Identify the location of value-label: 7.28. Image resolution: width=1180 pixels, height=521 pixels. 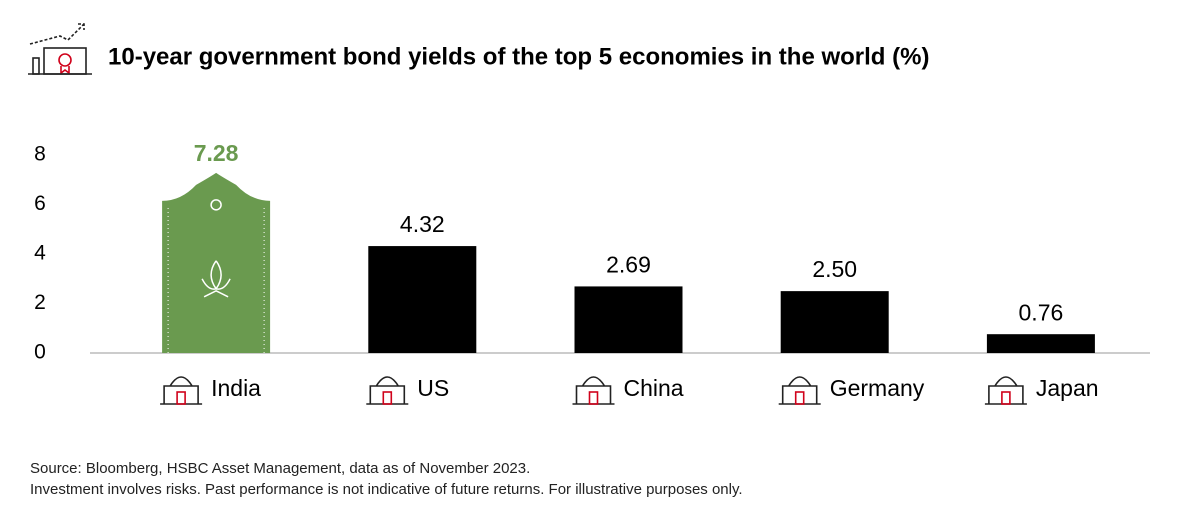
(216, 153).